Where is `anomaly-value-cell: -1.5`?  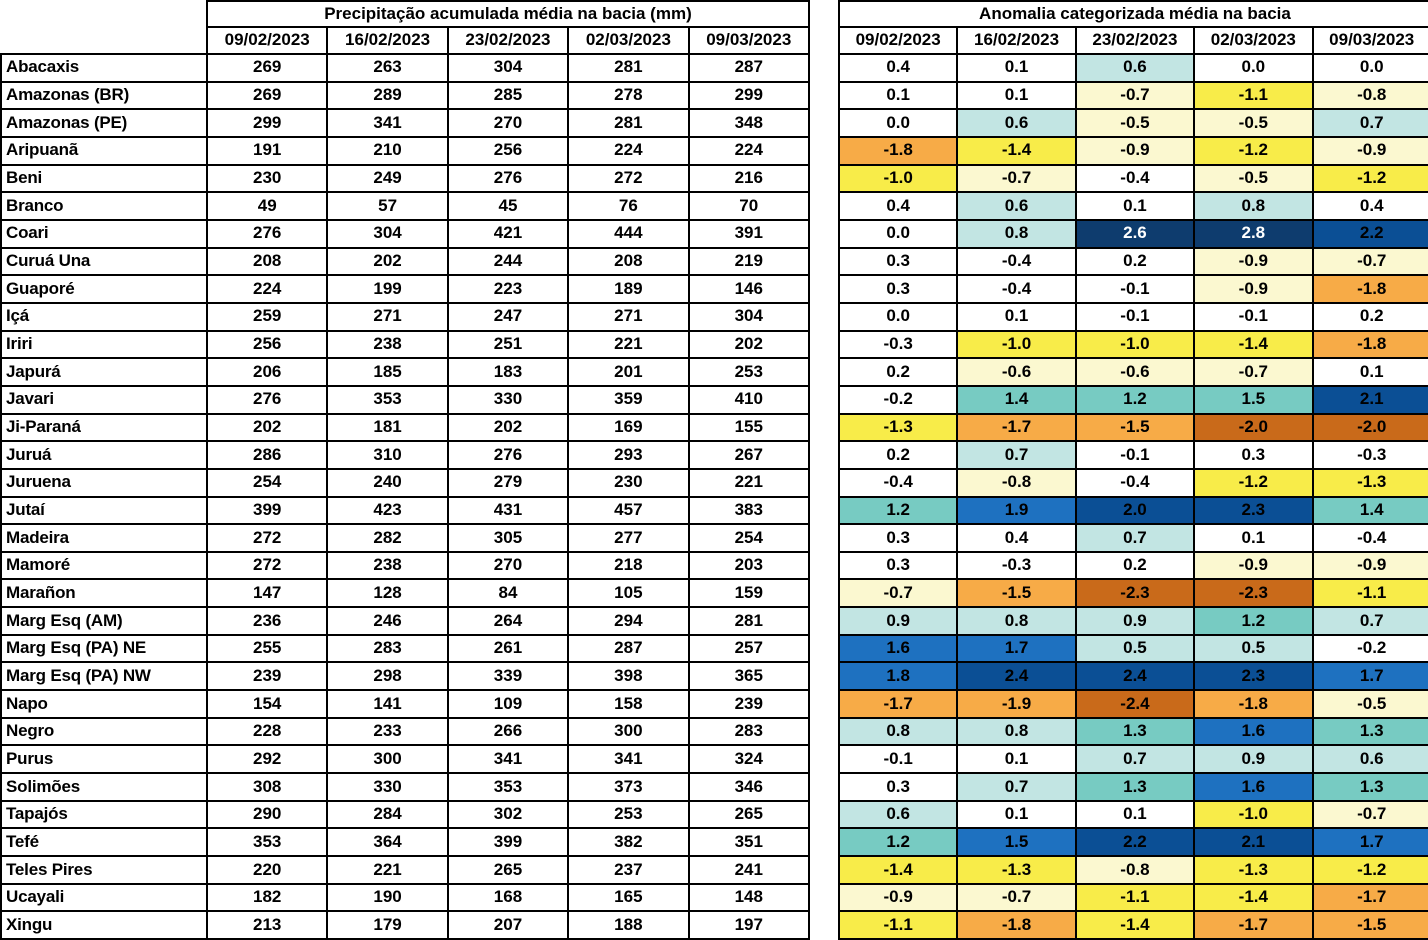 anomaly-value-cell: -1.5 is located at coordinates (1369, 925).